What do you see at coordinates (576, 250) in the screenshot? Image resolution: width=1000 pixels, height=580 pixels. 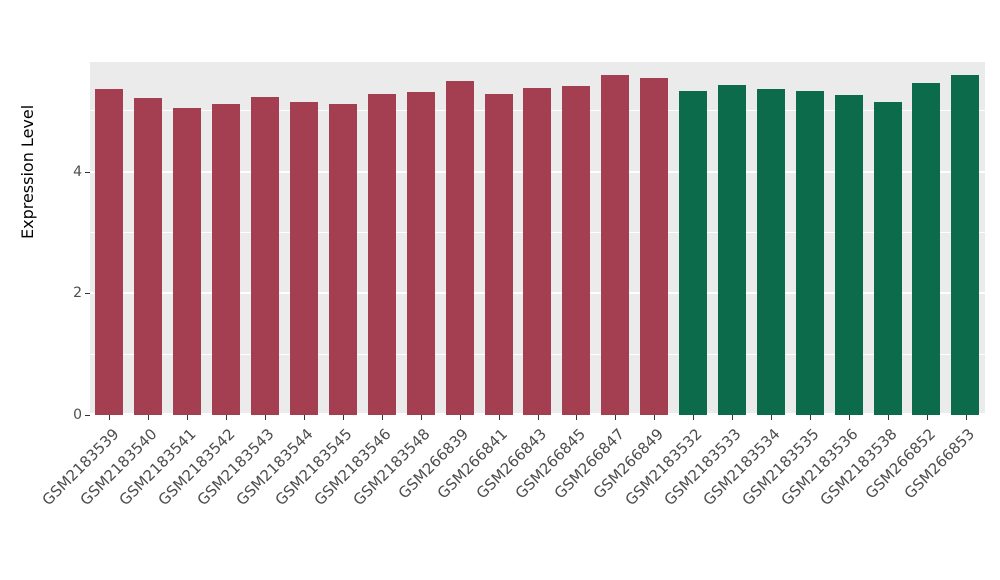 I see `bar-GSM266845` at bounding box center [576, 250].